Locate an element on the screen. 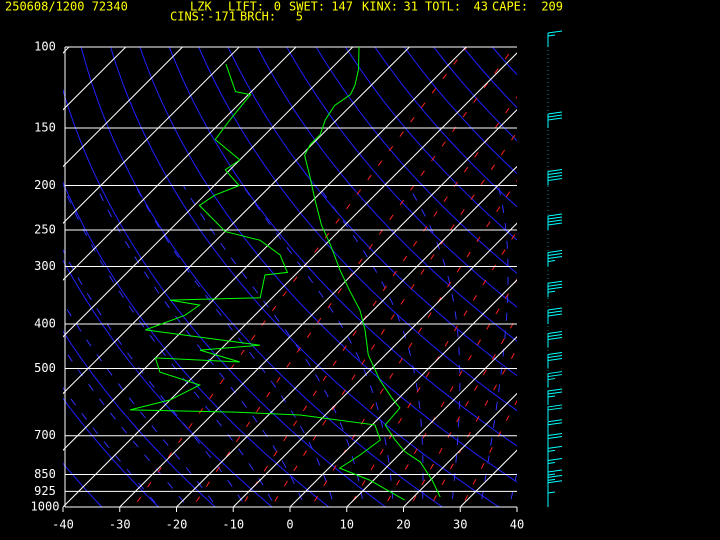  index-label: LIFT: is located at coordinates (246, 7).